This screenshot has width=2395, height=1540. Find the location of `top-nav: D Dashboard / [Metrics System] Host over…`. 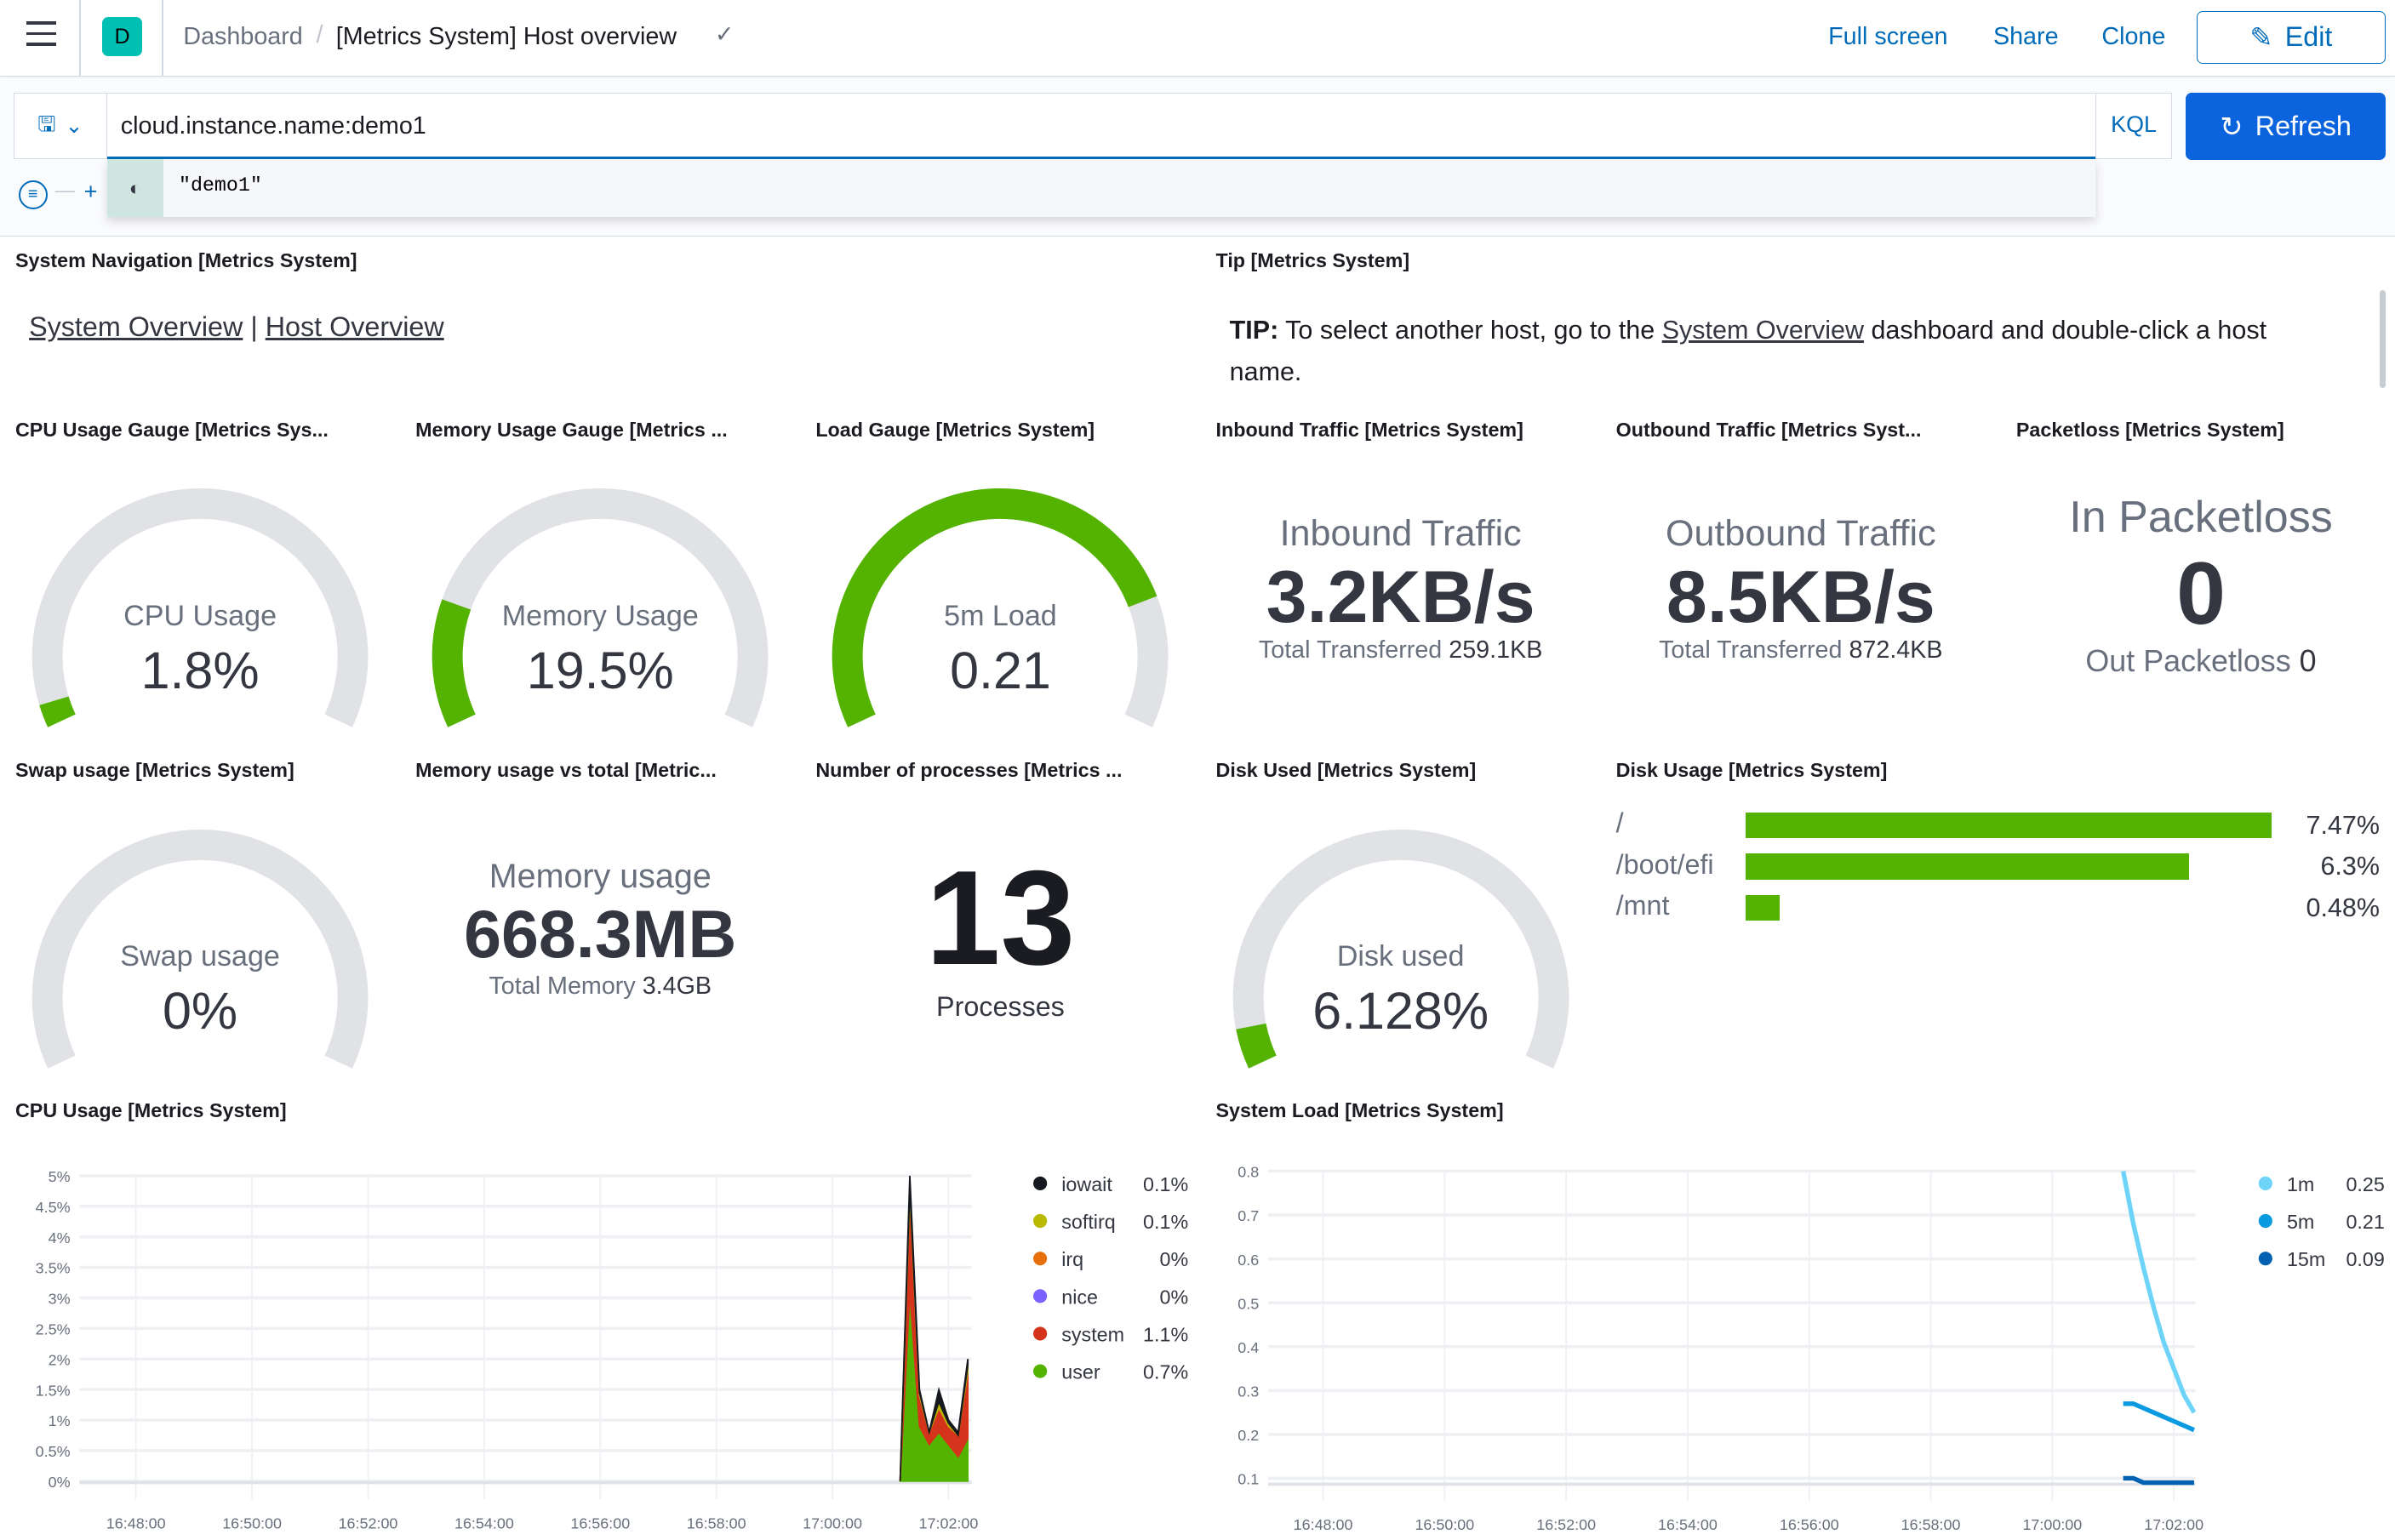

top-nav: D Dashboard / [Metrics System] Host over… is located at coordinates (1197, 38).